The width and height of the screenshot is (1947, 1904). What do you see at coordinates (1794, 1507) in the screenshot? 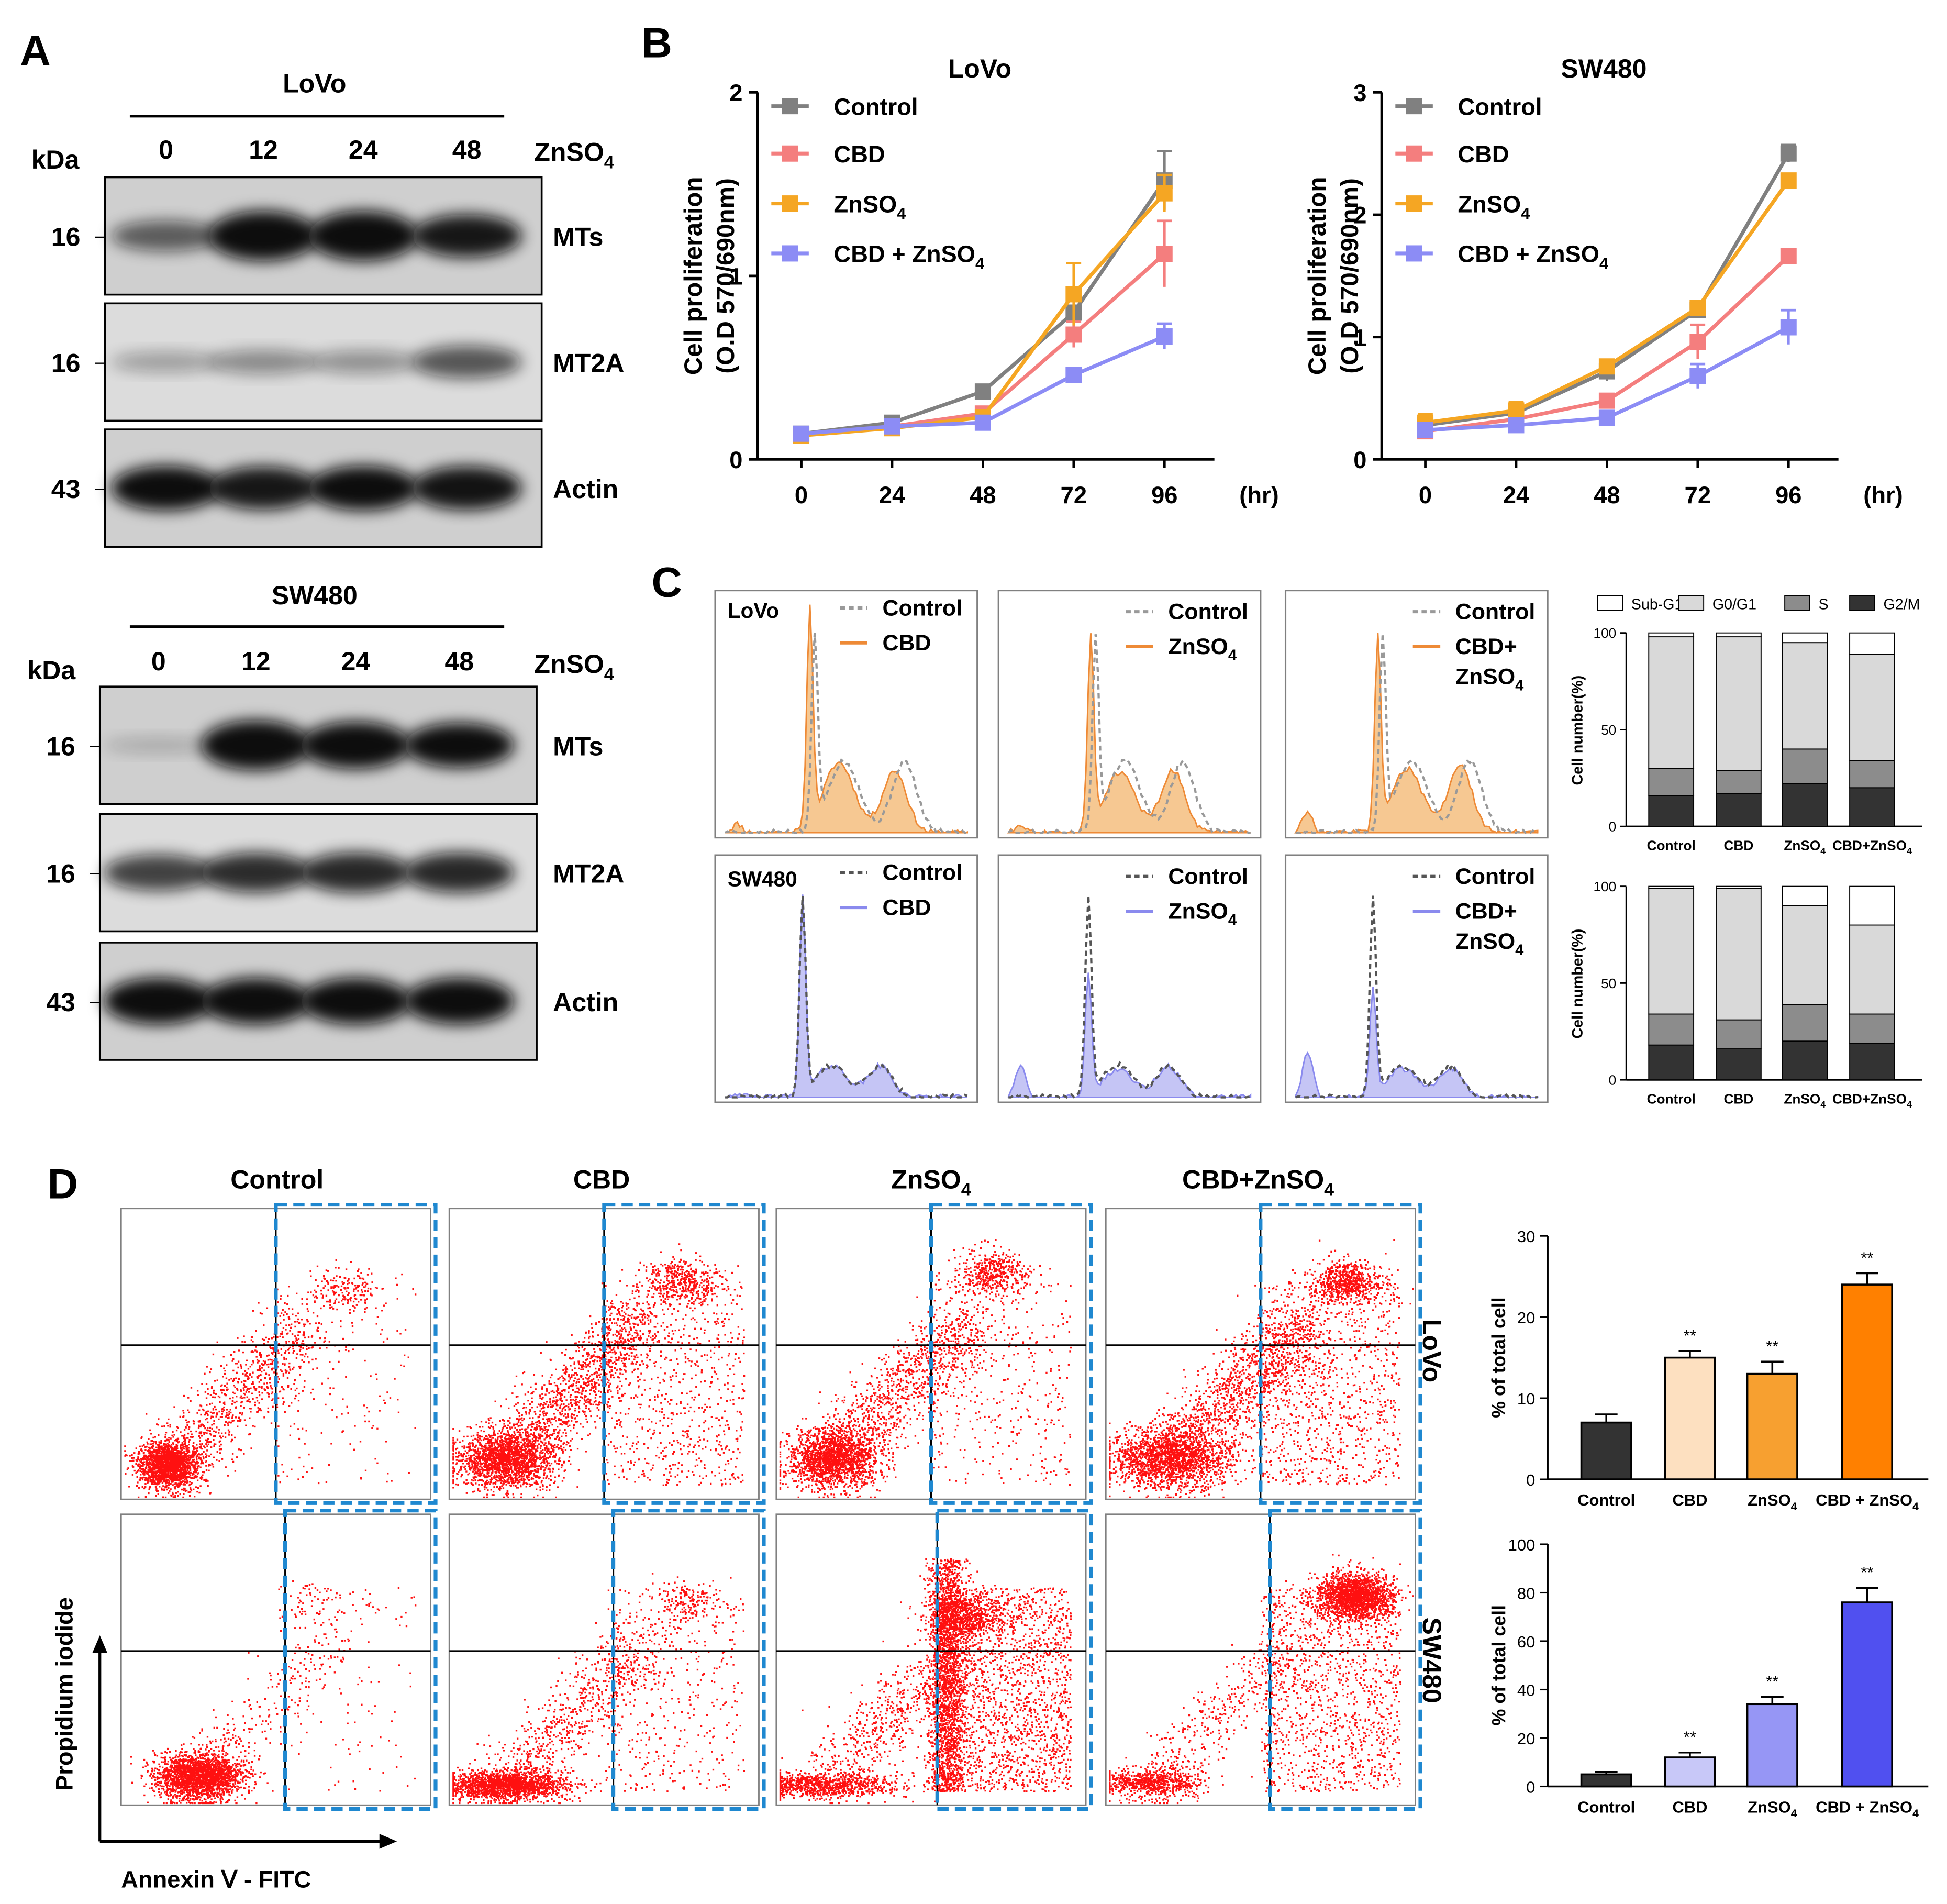
I see `x-tick-label-sub: 4` at bounding box center [1794, 1507].